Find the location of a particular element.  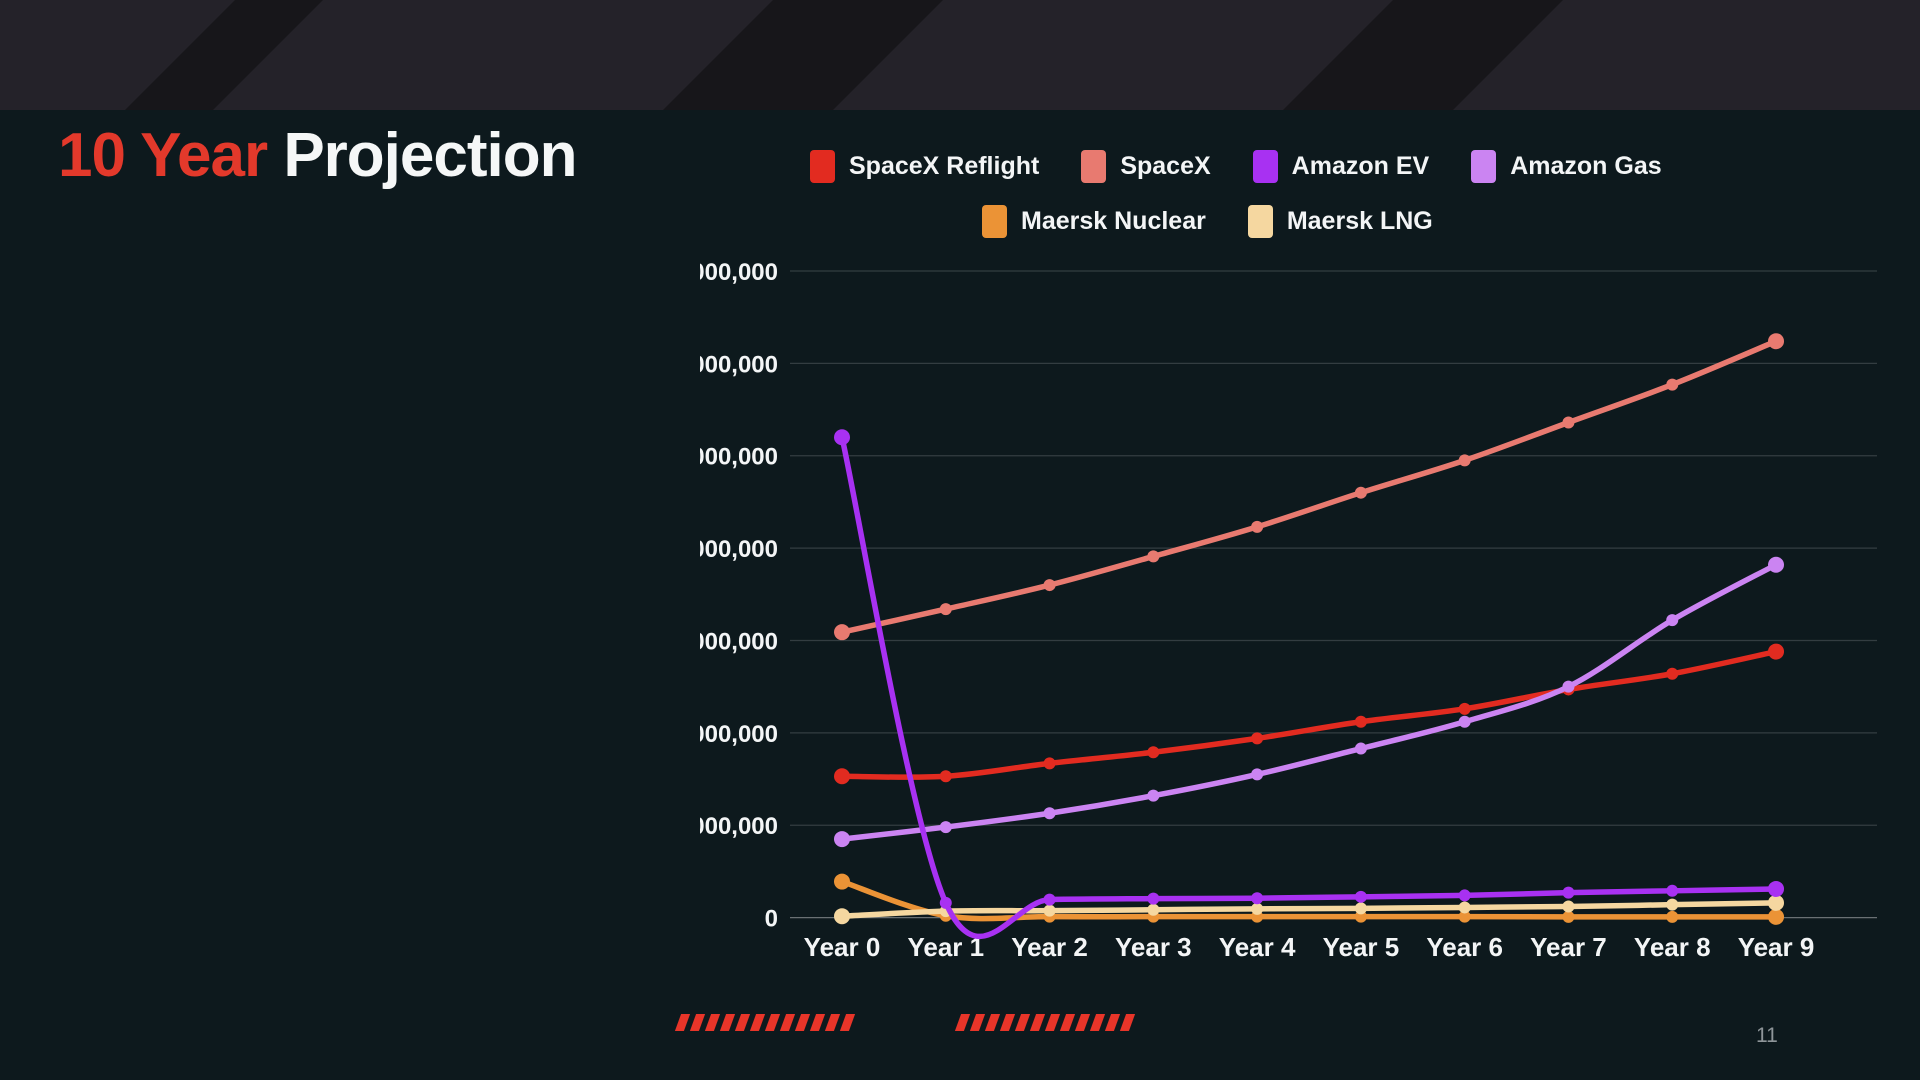

series-line-amazon-gas is located at coordinates (1309, 701).